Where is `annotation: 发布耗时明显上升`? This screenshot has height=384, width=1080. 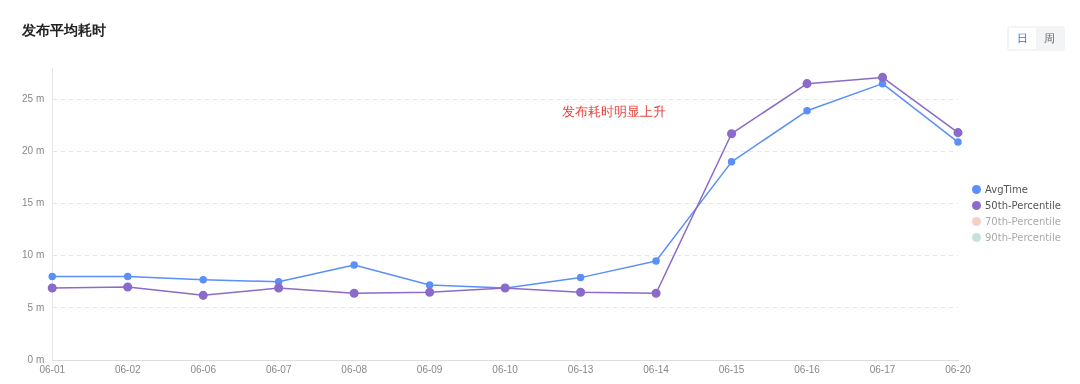
annotation: 发布耗时明显上升 is located at coordinates (613, 111).